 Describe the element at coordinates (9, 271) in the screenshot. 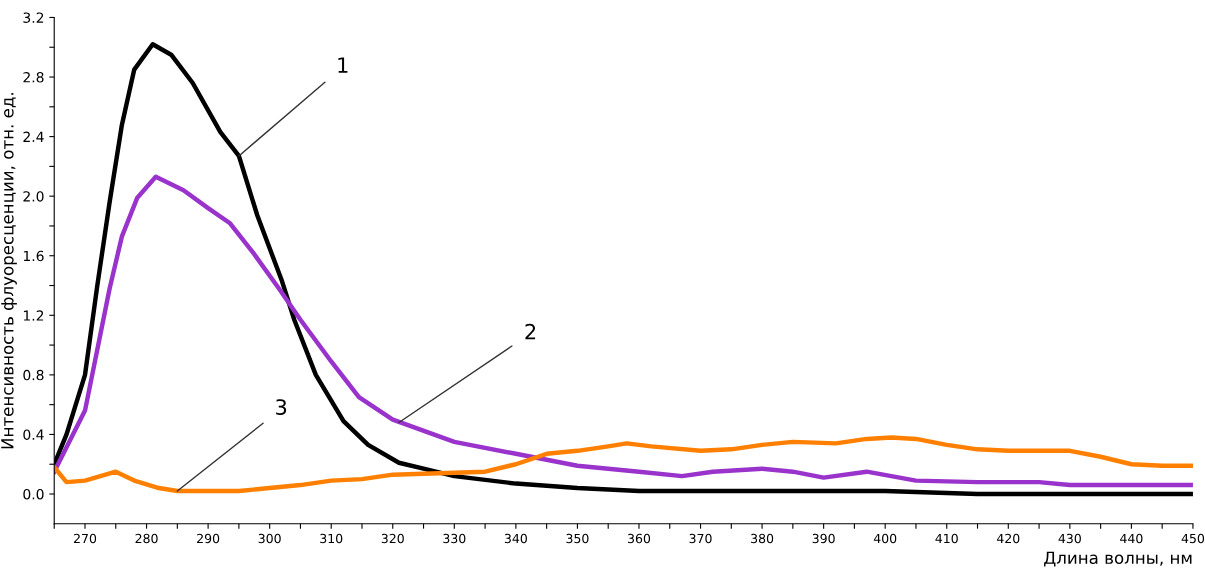

I see `y-axis-title: Интенсивность флуоресценции, отн. ед.` at that location.